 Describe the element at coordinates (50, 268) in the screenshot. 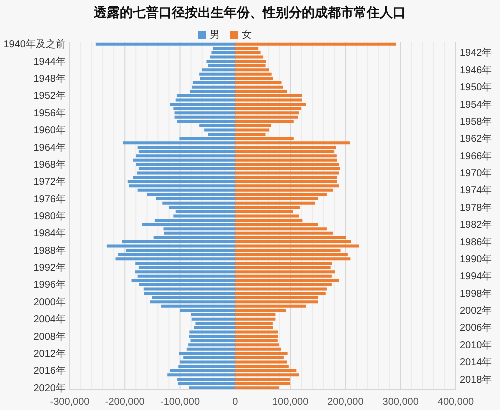

I see `y-tick-label: 1992年` at that location.